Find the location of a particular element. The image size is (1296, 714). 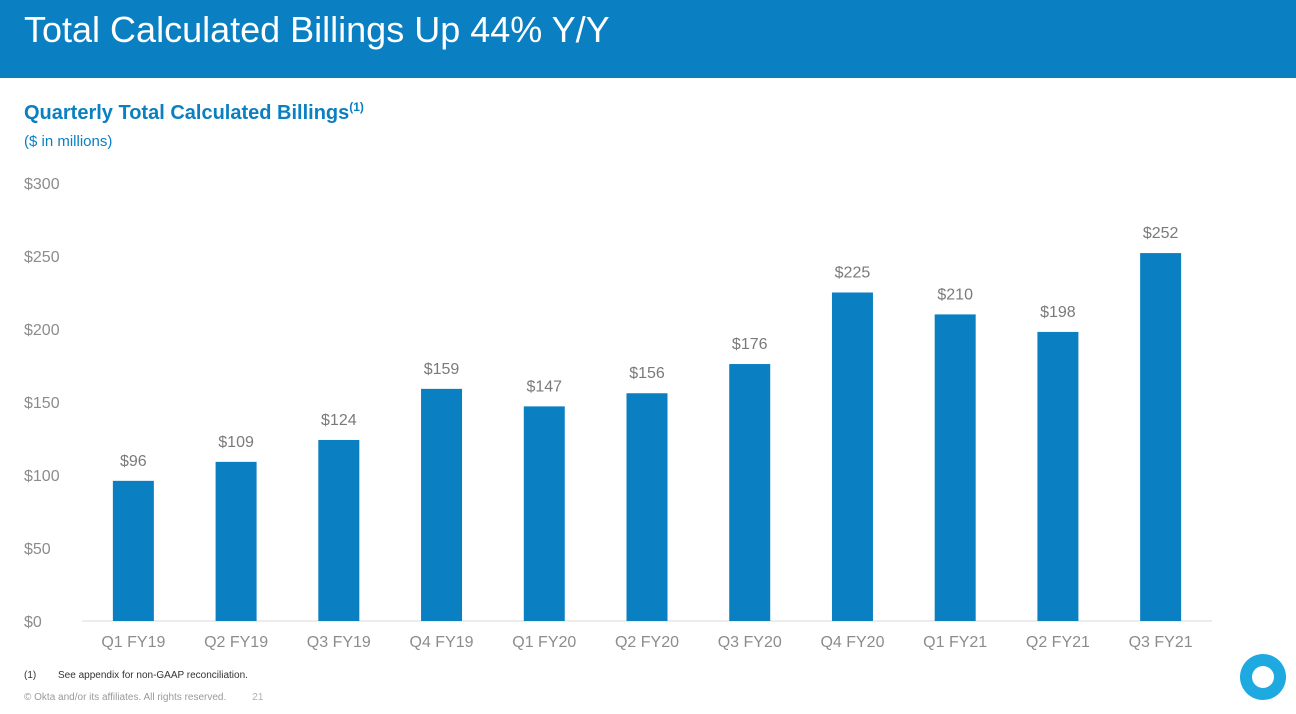

data-label: $109 is located at coordinates (236, 442).